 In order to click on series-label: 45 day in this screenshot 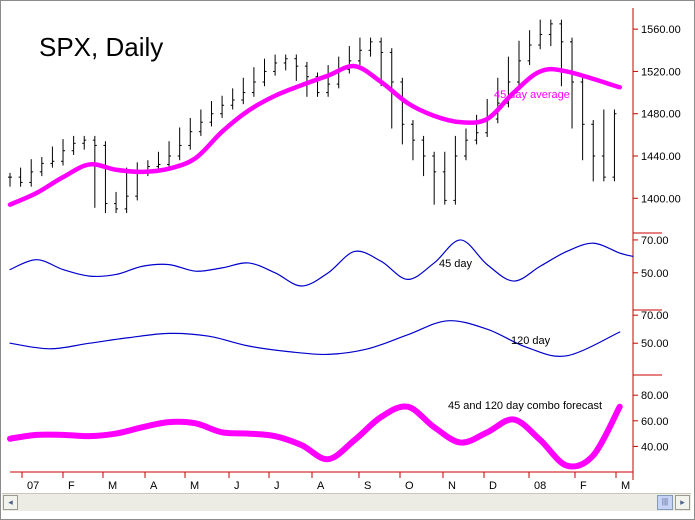, I will do `click(456, 264)`.